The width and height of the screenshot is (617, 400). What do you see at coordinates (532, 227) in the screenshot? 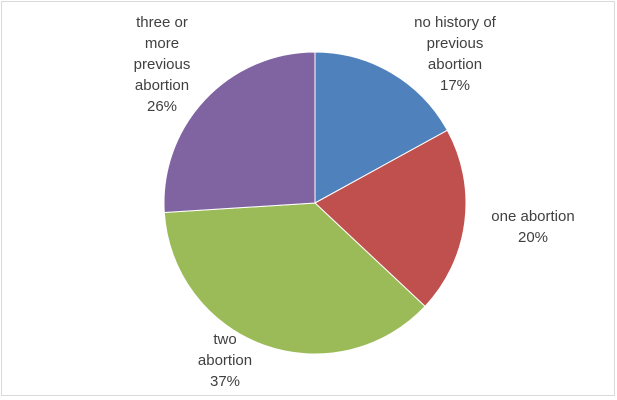
I see `slice-label-1: one abortion 20%` at bounding box center [532, 227].